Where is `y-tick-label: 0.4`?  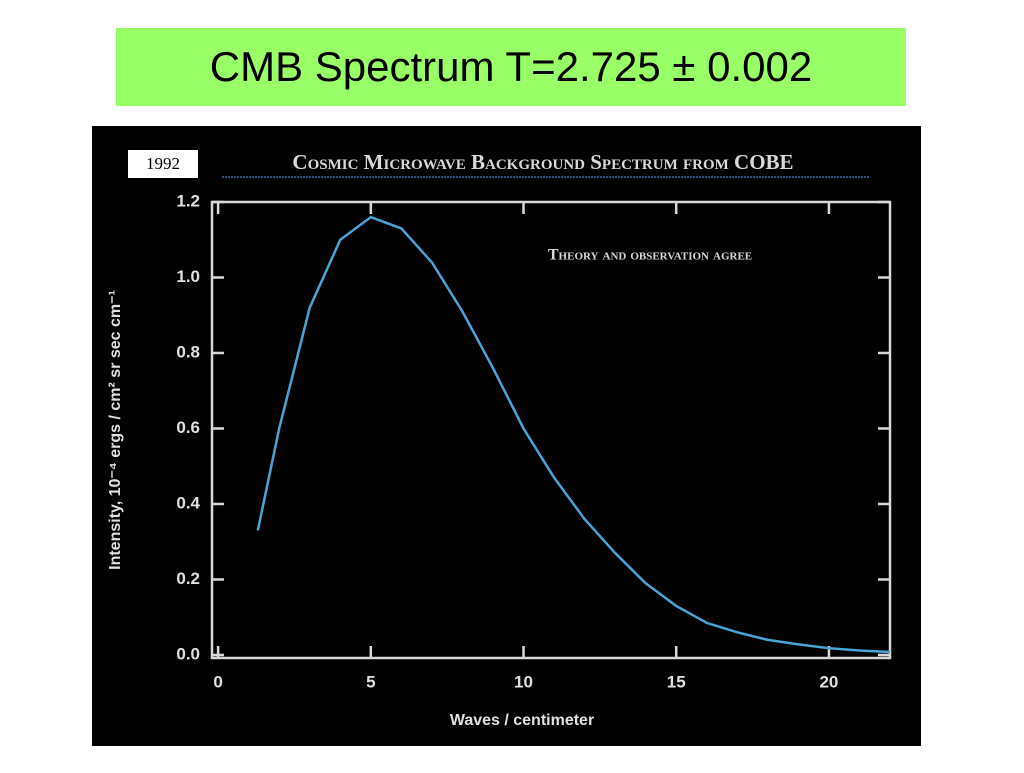
y-tick-label: 0.4 is located at coordinates (188, 502).